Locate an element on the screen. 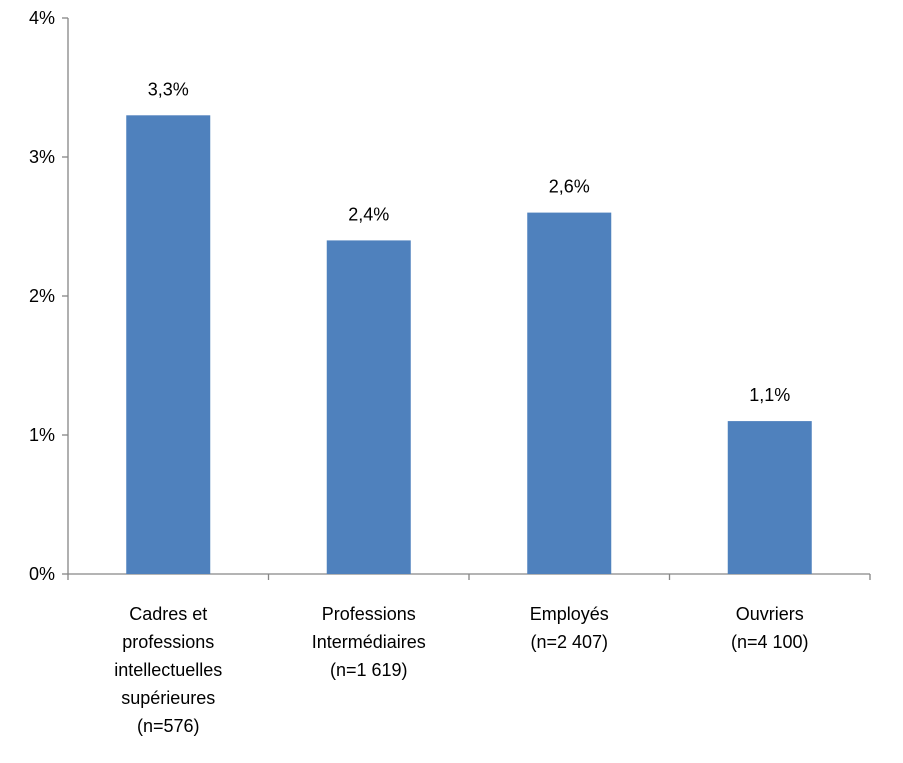 This screenshot has height=763, width=903. y-tick-label: 1% is located at coordinates (42, 435).